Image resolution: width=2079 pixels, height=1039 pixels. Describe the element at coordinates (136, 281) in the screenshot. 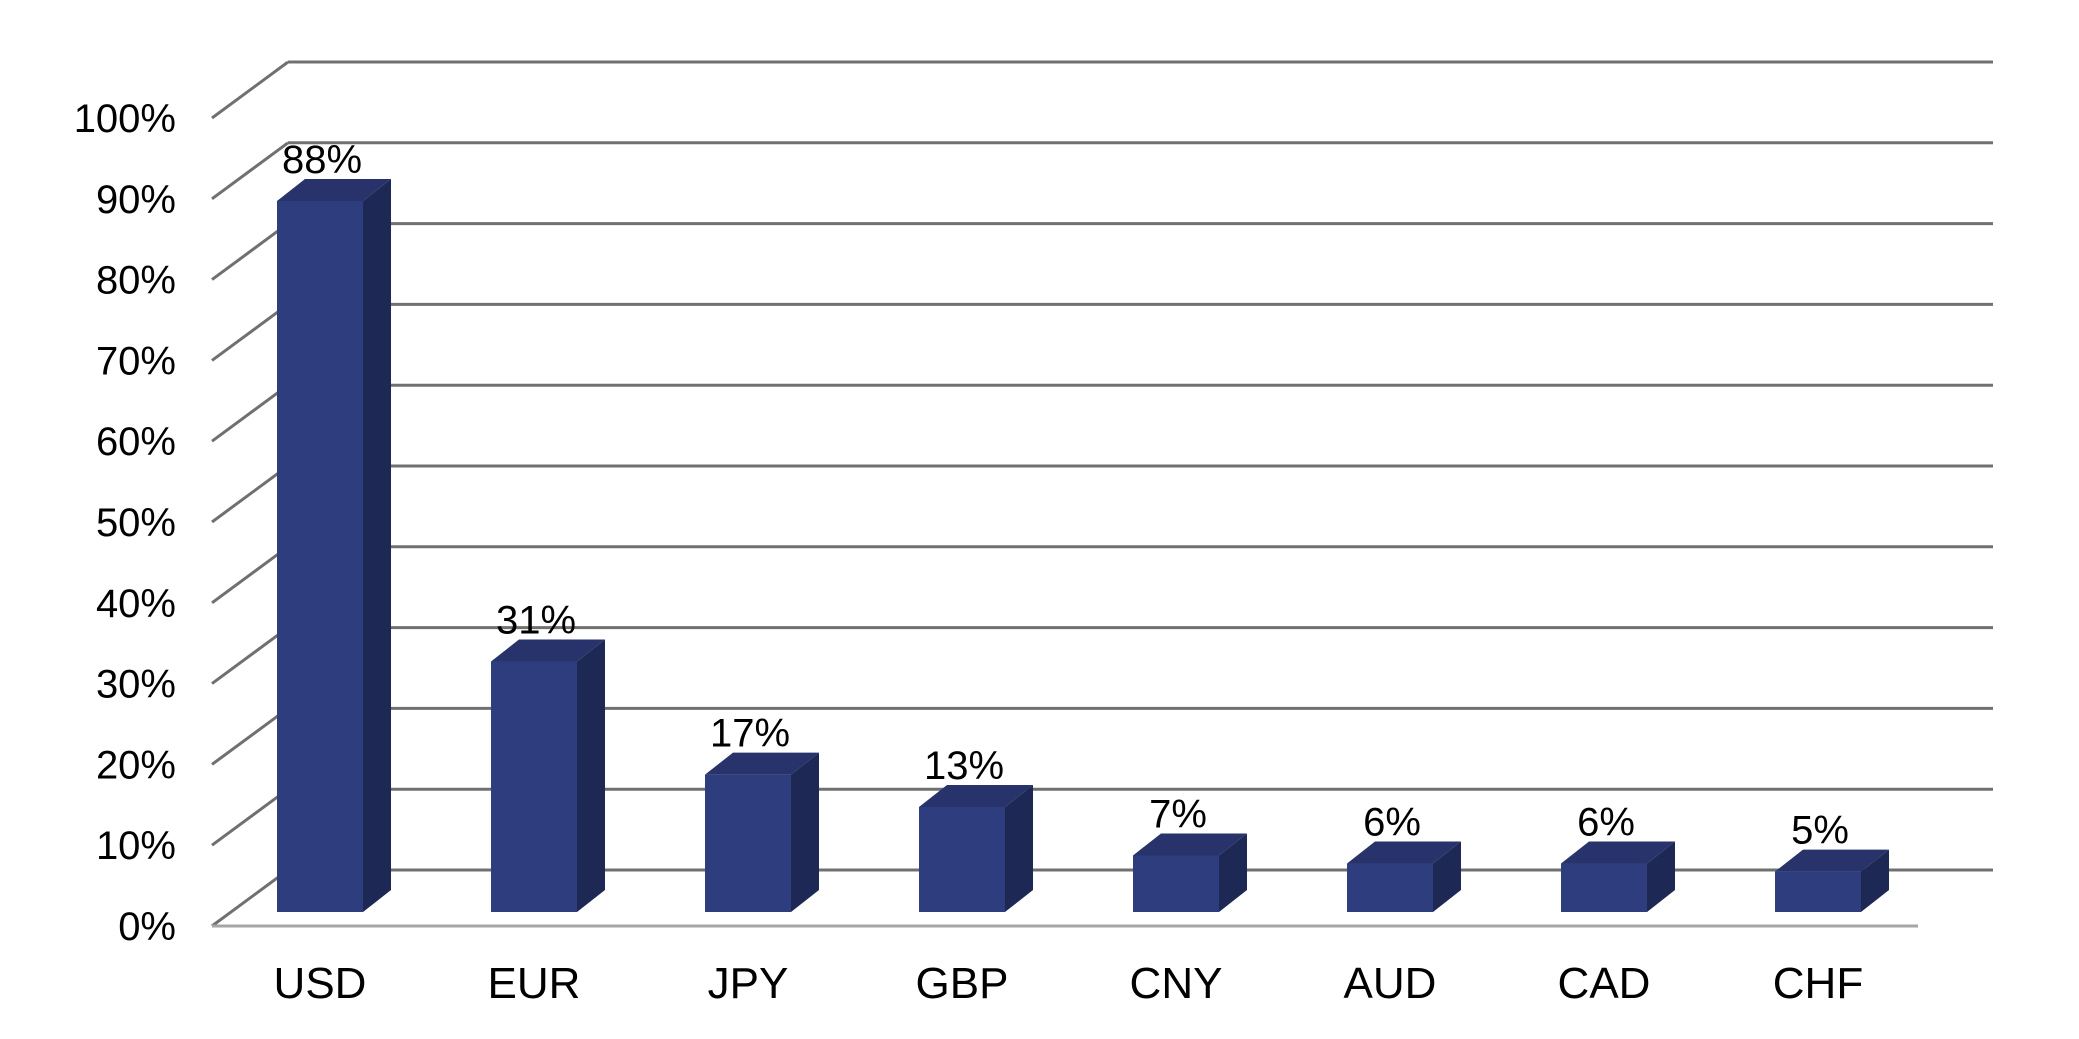

I see `y-tick-label: 80%` at that location.